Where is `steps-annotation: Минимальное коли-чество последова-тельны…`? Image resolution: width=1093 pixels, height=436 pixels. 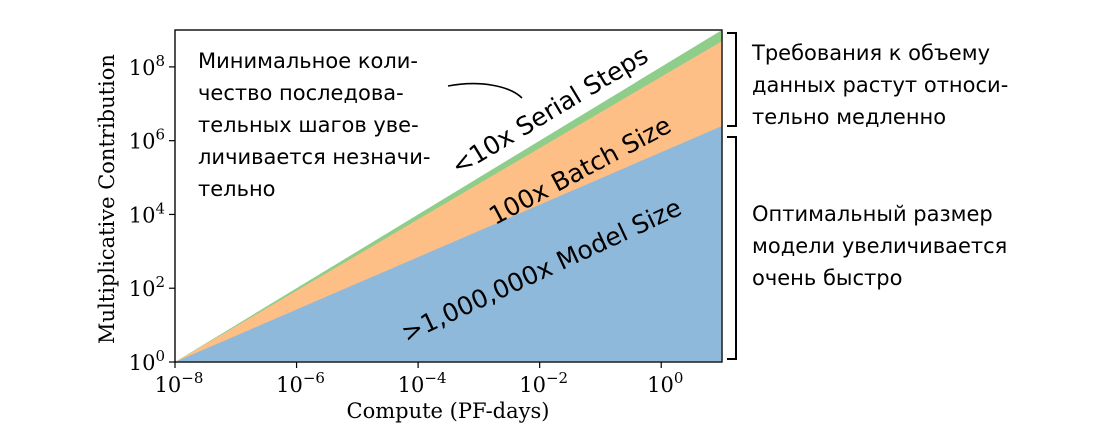
steps-annotation: Минимальное коли-чество последова-тельны… is located at coordinates (314, 125).